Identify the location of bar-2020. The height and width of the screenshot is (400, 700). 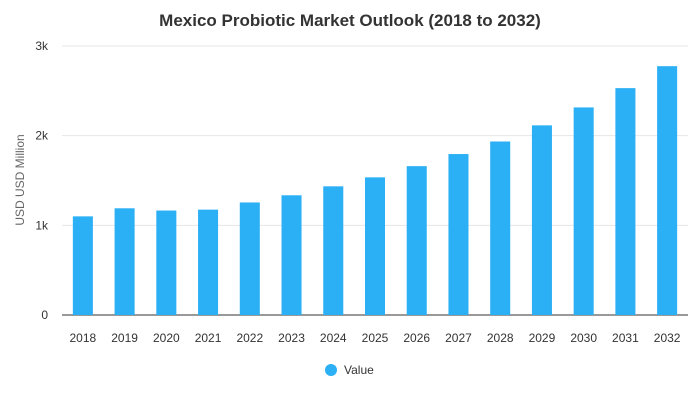
(166, 262).